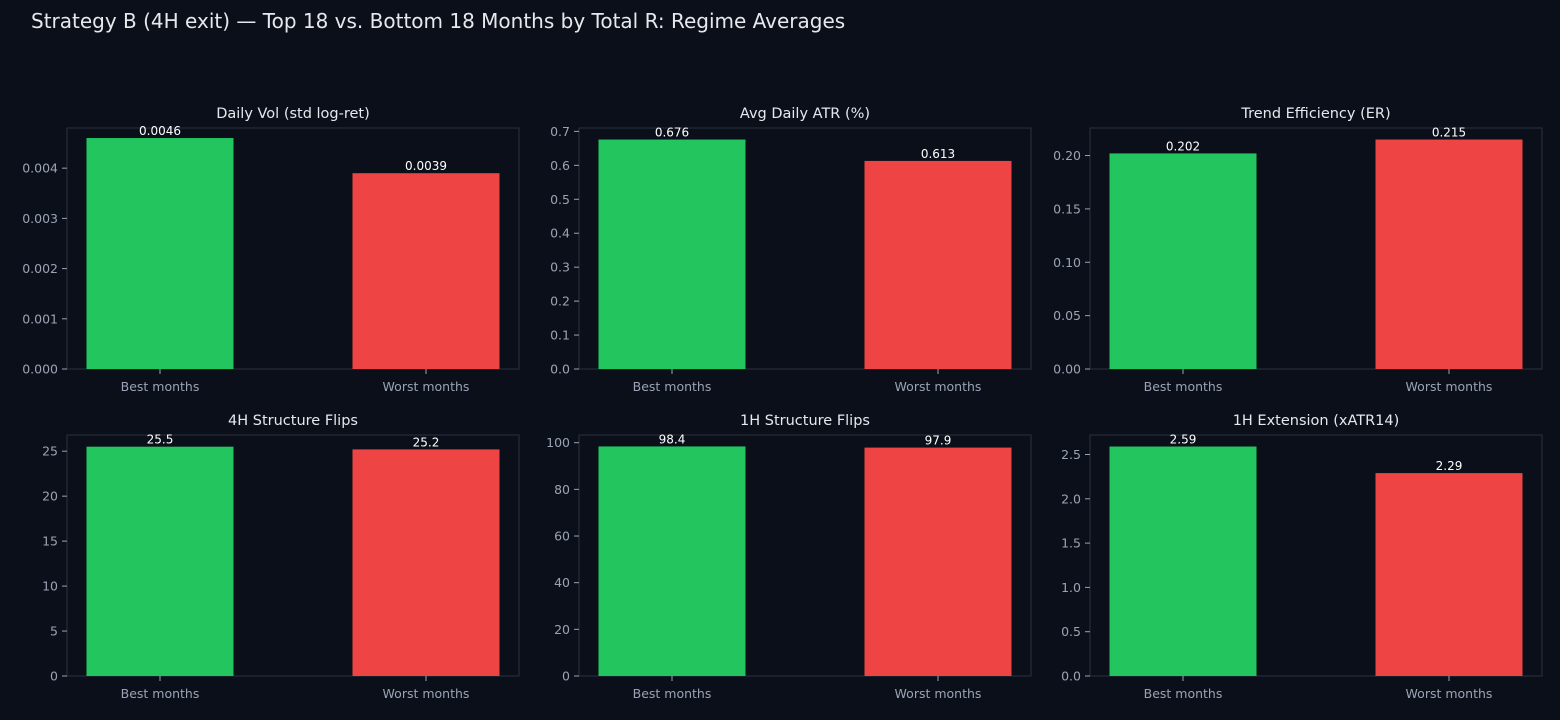  Describe the element at coordinates (562, 536) in the screenshot. I see `y-tick-label: 60` at that location.